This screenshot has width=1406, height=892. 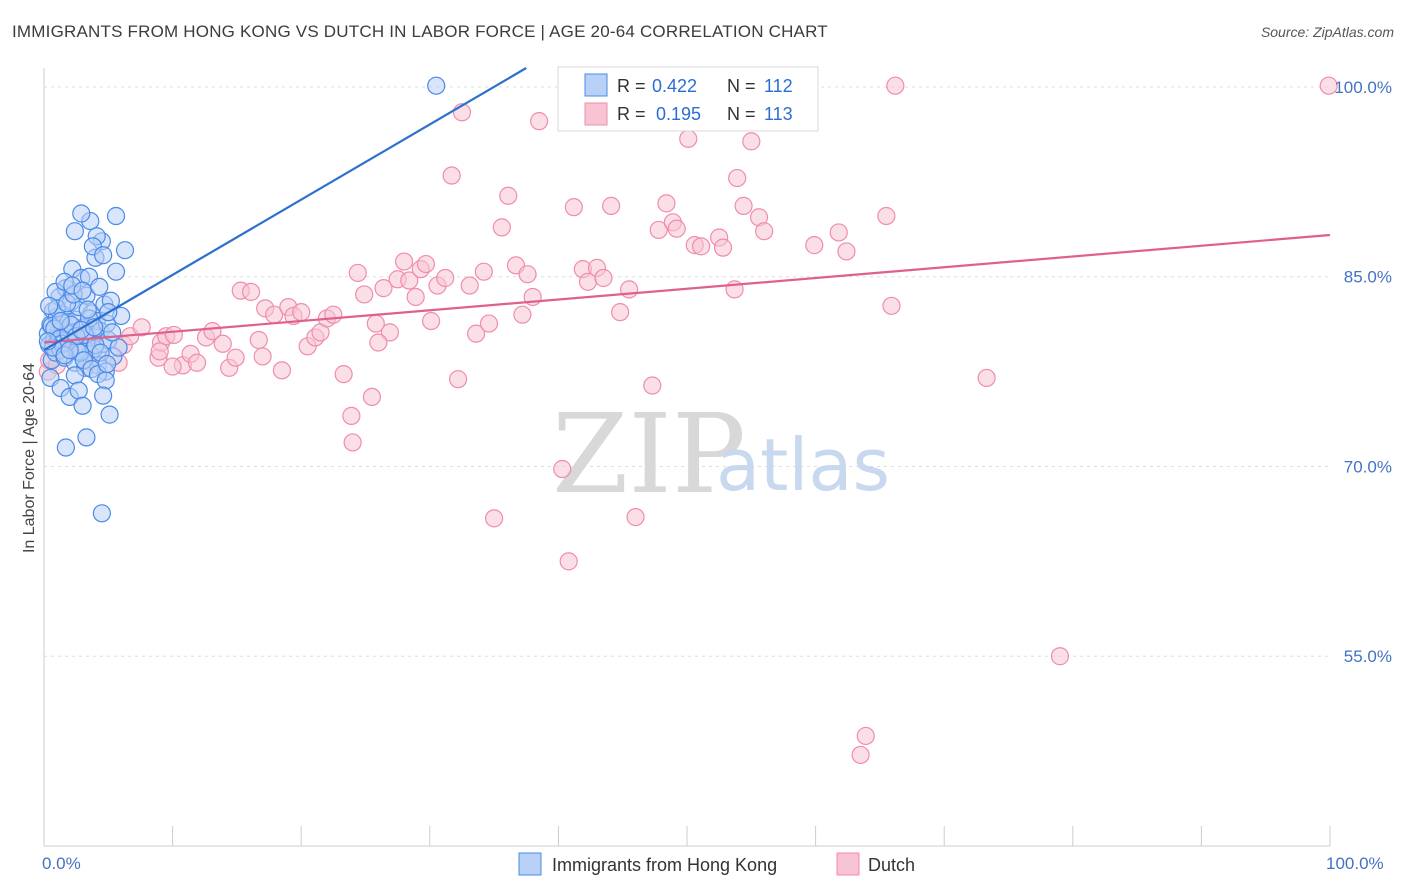 I want to click on y-axis-tick-labels: 55.0% 70.0% 85.0% 100.0%, so click(x=1363, y=372).